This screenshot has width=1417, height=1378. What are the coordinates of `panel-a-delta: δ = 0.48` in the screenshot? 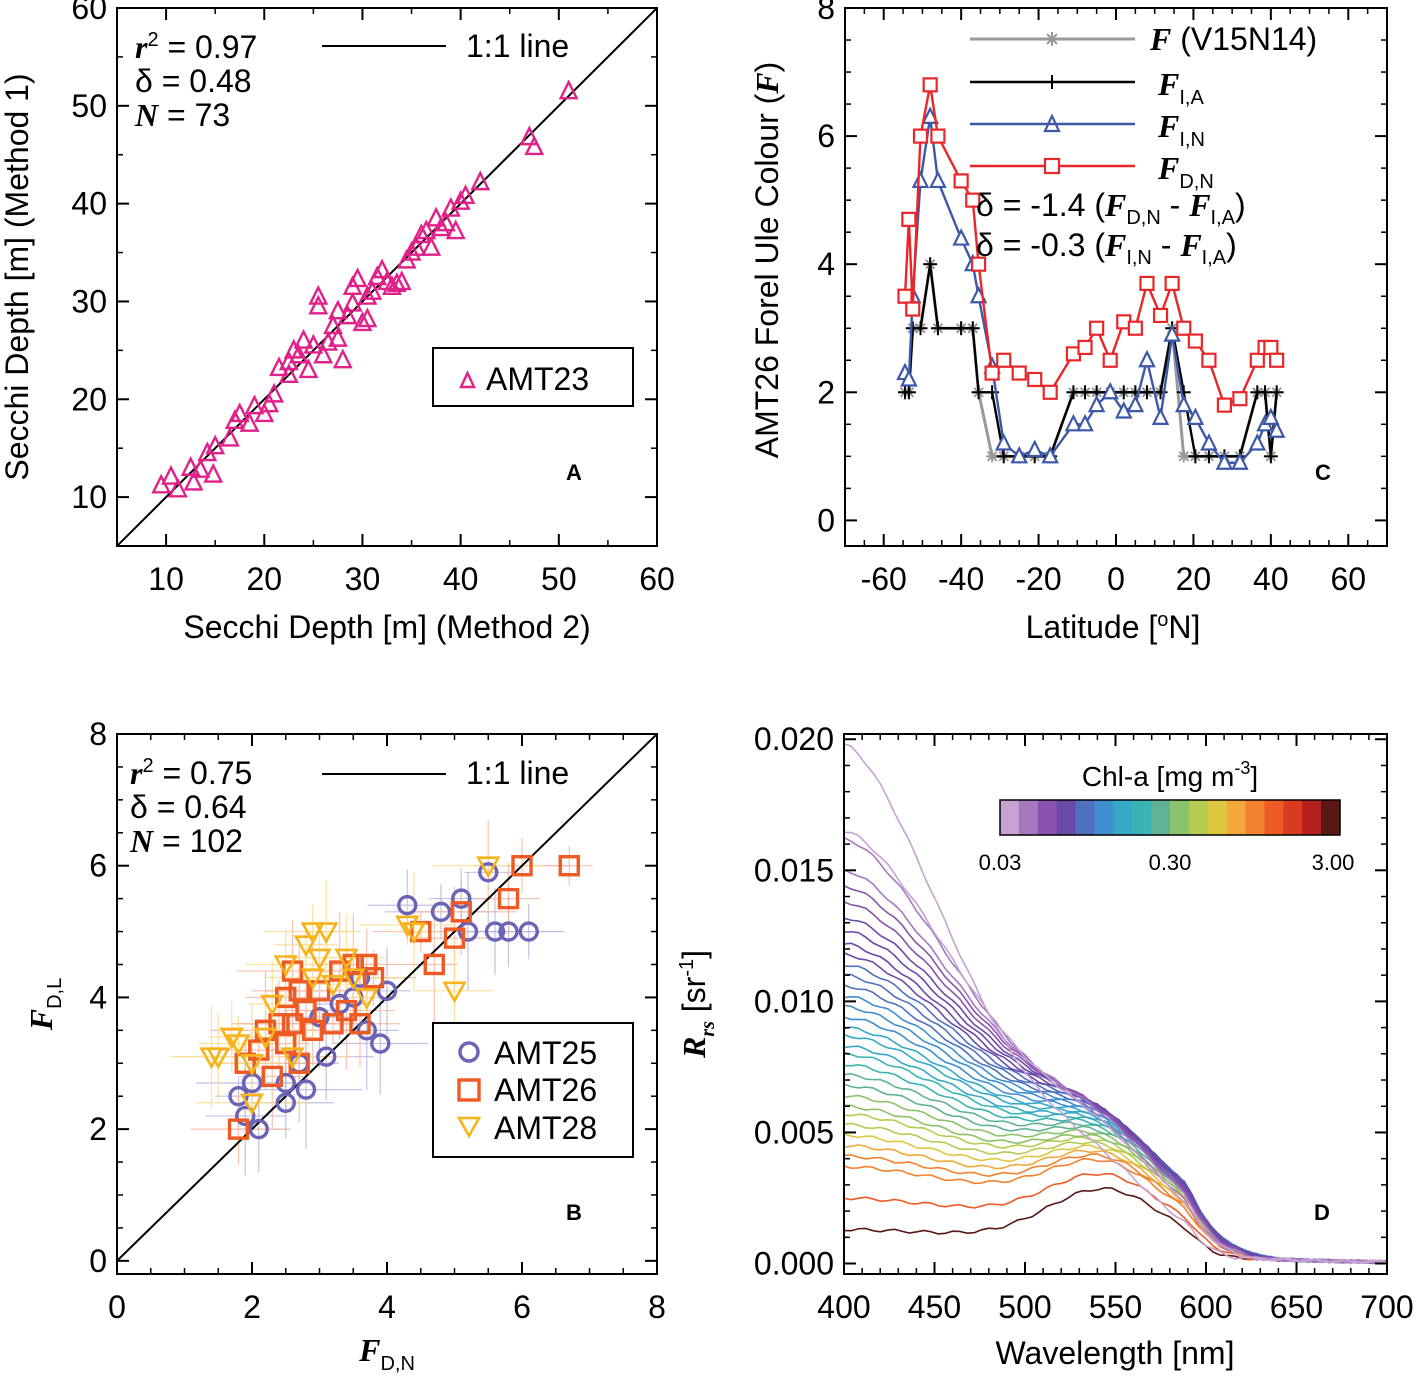 It's located at (193, 81).